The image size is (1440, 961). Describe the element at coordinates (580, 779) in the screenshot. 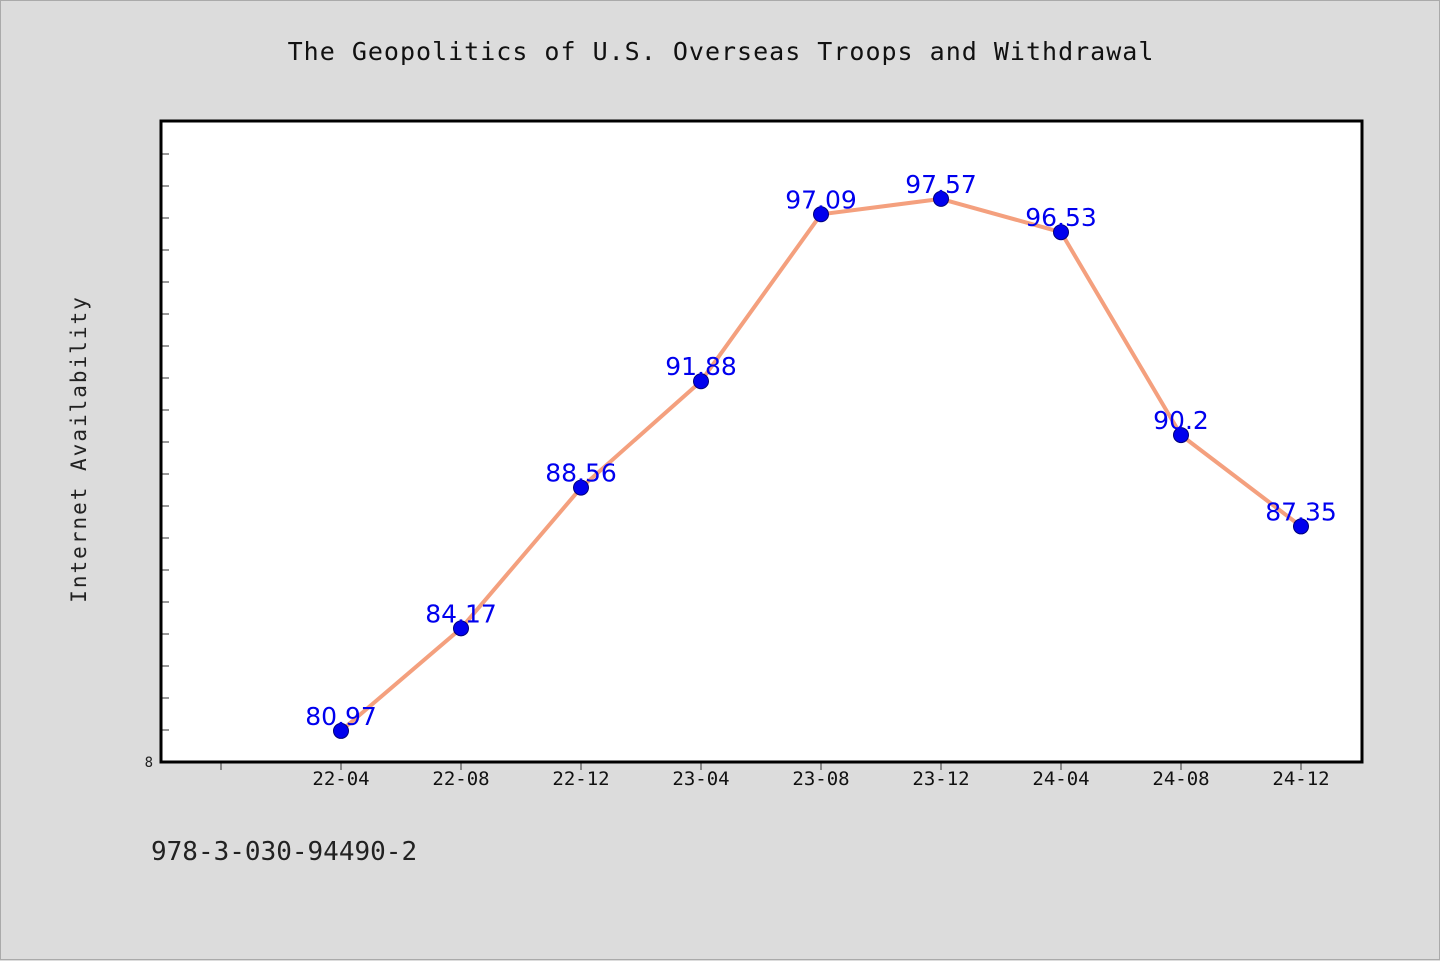

I see `x-tick-label: 22-12` at that location.